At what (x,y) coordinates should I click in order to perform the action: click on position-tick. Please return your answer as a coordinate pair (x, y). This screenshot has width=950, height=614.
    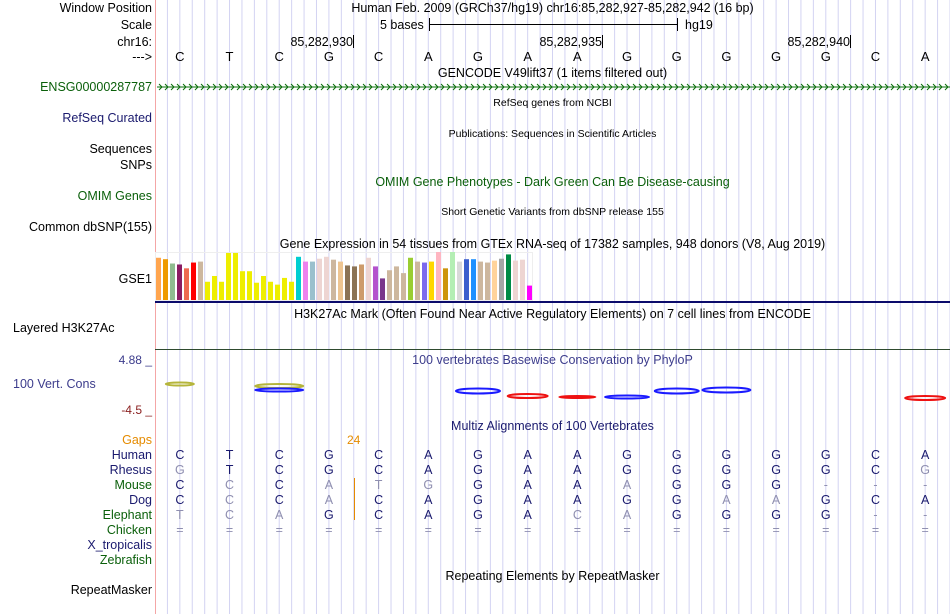
    Looking at the image, I should click on (353, 41).